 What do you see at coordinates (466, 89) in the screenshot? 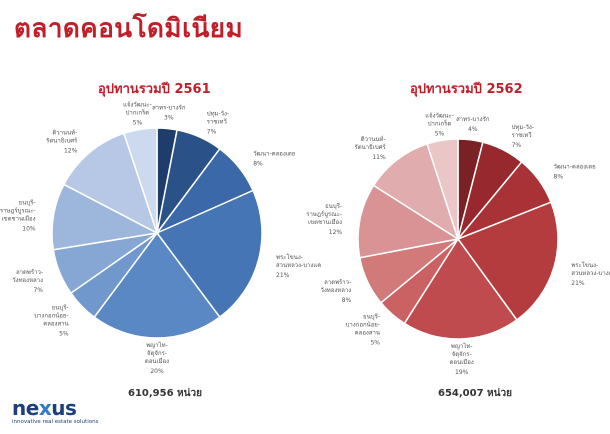
I see `chart-title-2562: อุปทานรวมปี 2562` at bounding box center [466, 89].